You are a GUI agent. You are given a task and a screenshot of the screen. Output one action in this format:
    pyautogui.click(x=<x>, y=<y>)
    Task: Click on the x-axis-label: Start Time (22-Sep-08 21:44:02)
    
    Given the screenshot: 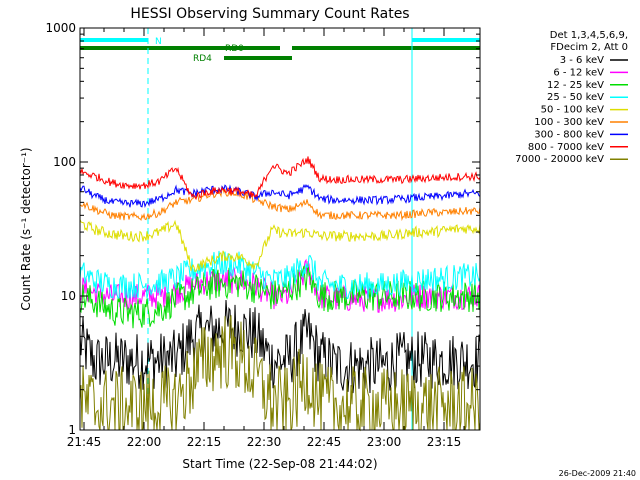 What is the action you would take?
    pyautogui.click(x=279, y=464)
    